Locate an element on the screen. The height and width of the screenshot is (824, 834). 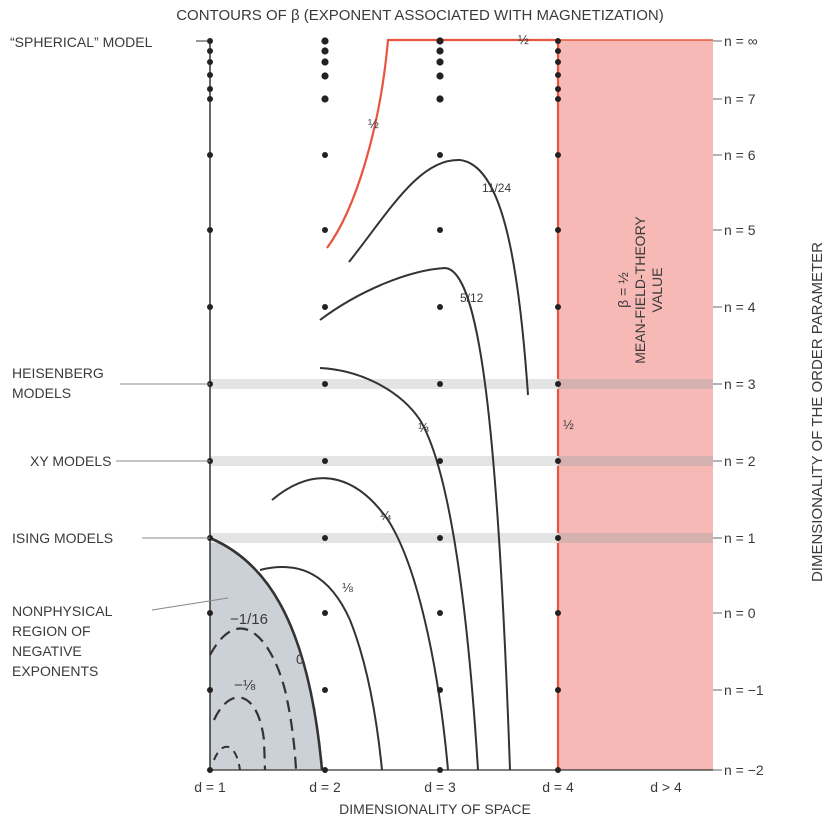
y-tick-label: n = 0 is located at coordinates (740, 613).